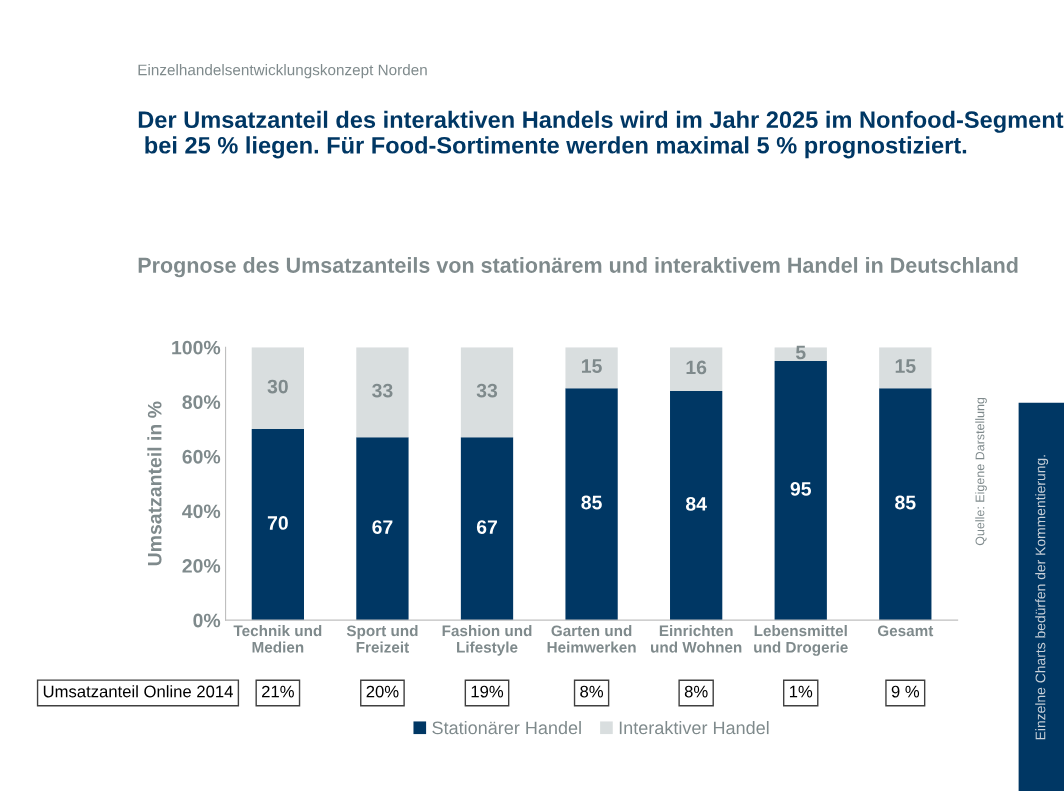  What do you see at coordinates (207, 620) in the screenshot?
I see `y-tick-label: 0%` at bounding box center [207, 620].